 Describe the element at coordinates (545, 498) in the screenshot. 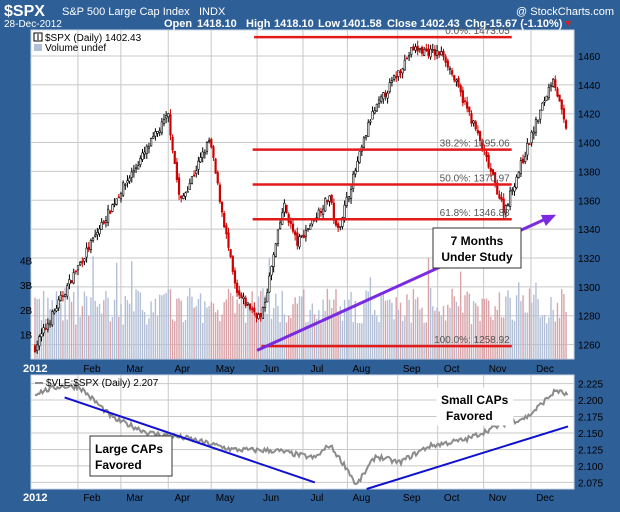

I see `x-tick-label-ratio: Dec` at that location.